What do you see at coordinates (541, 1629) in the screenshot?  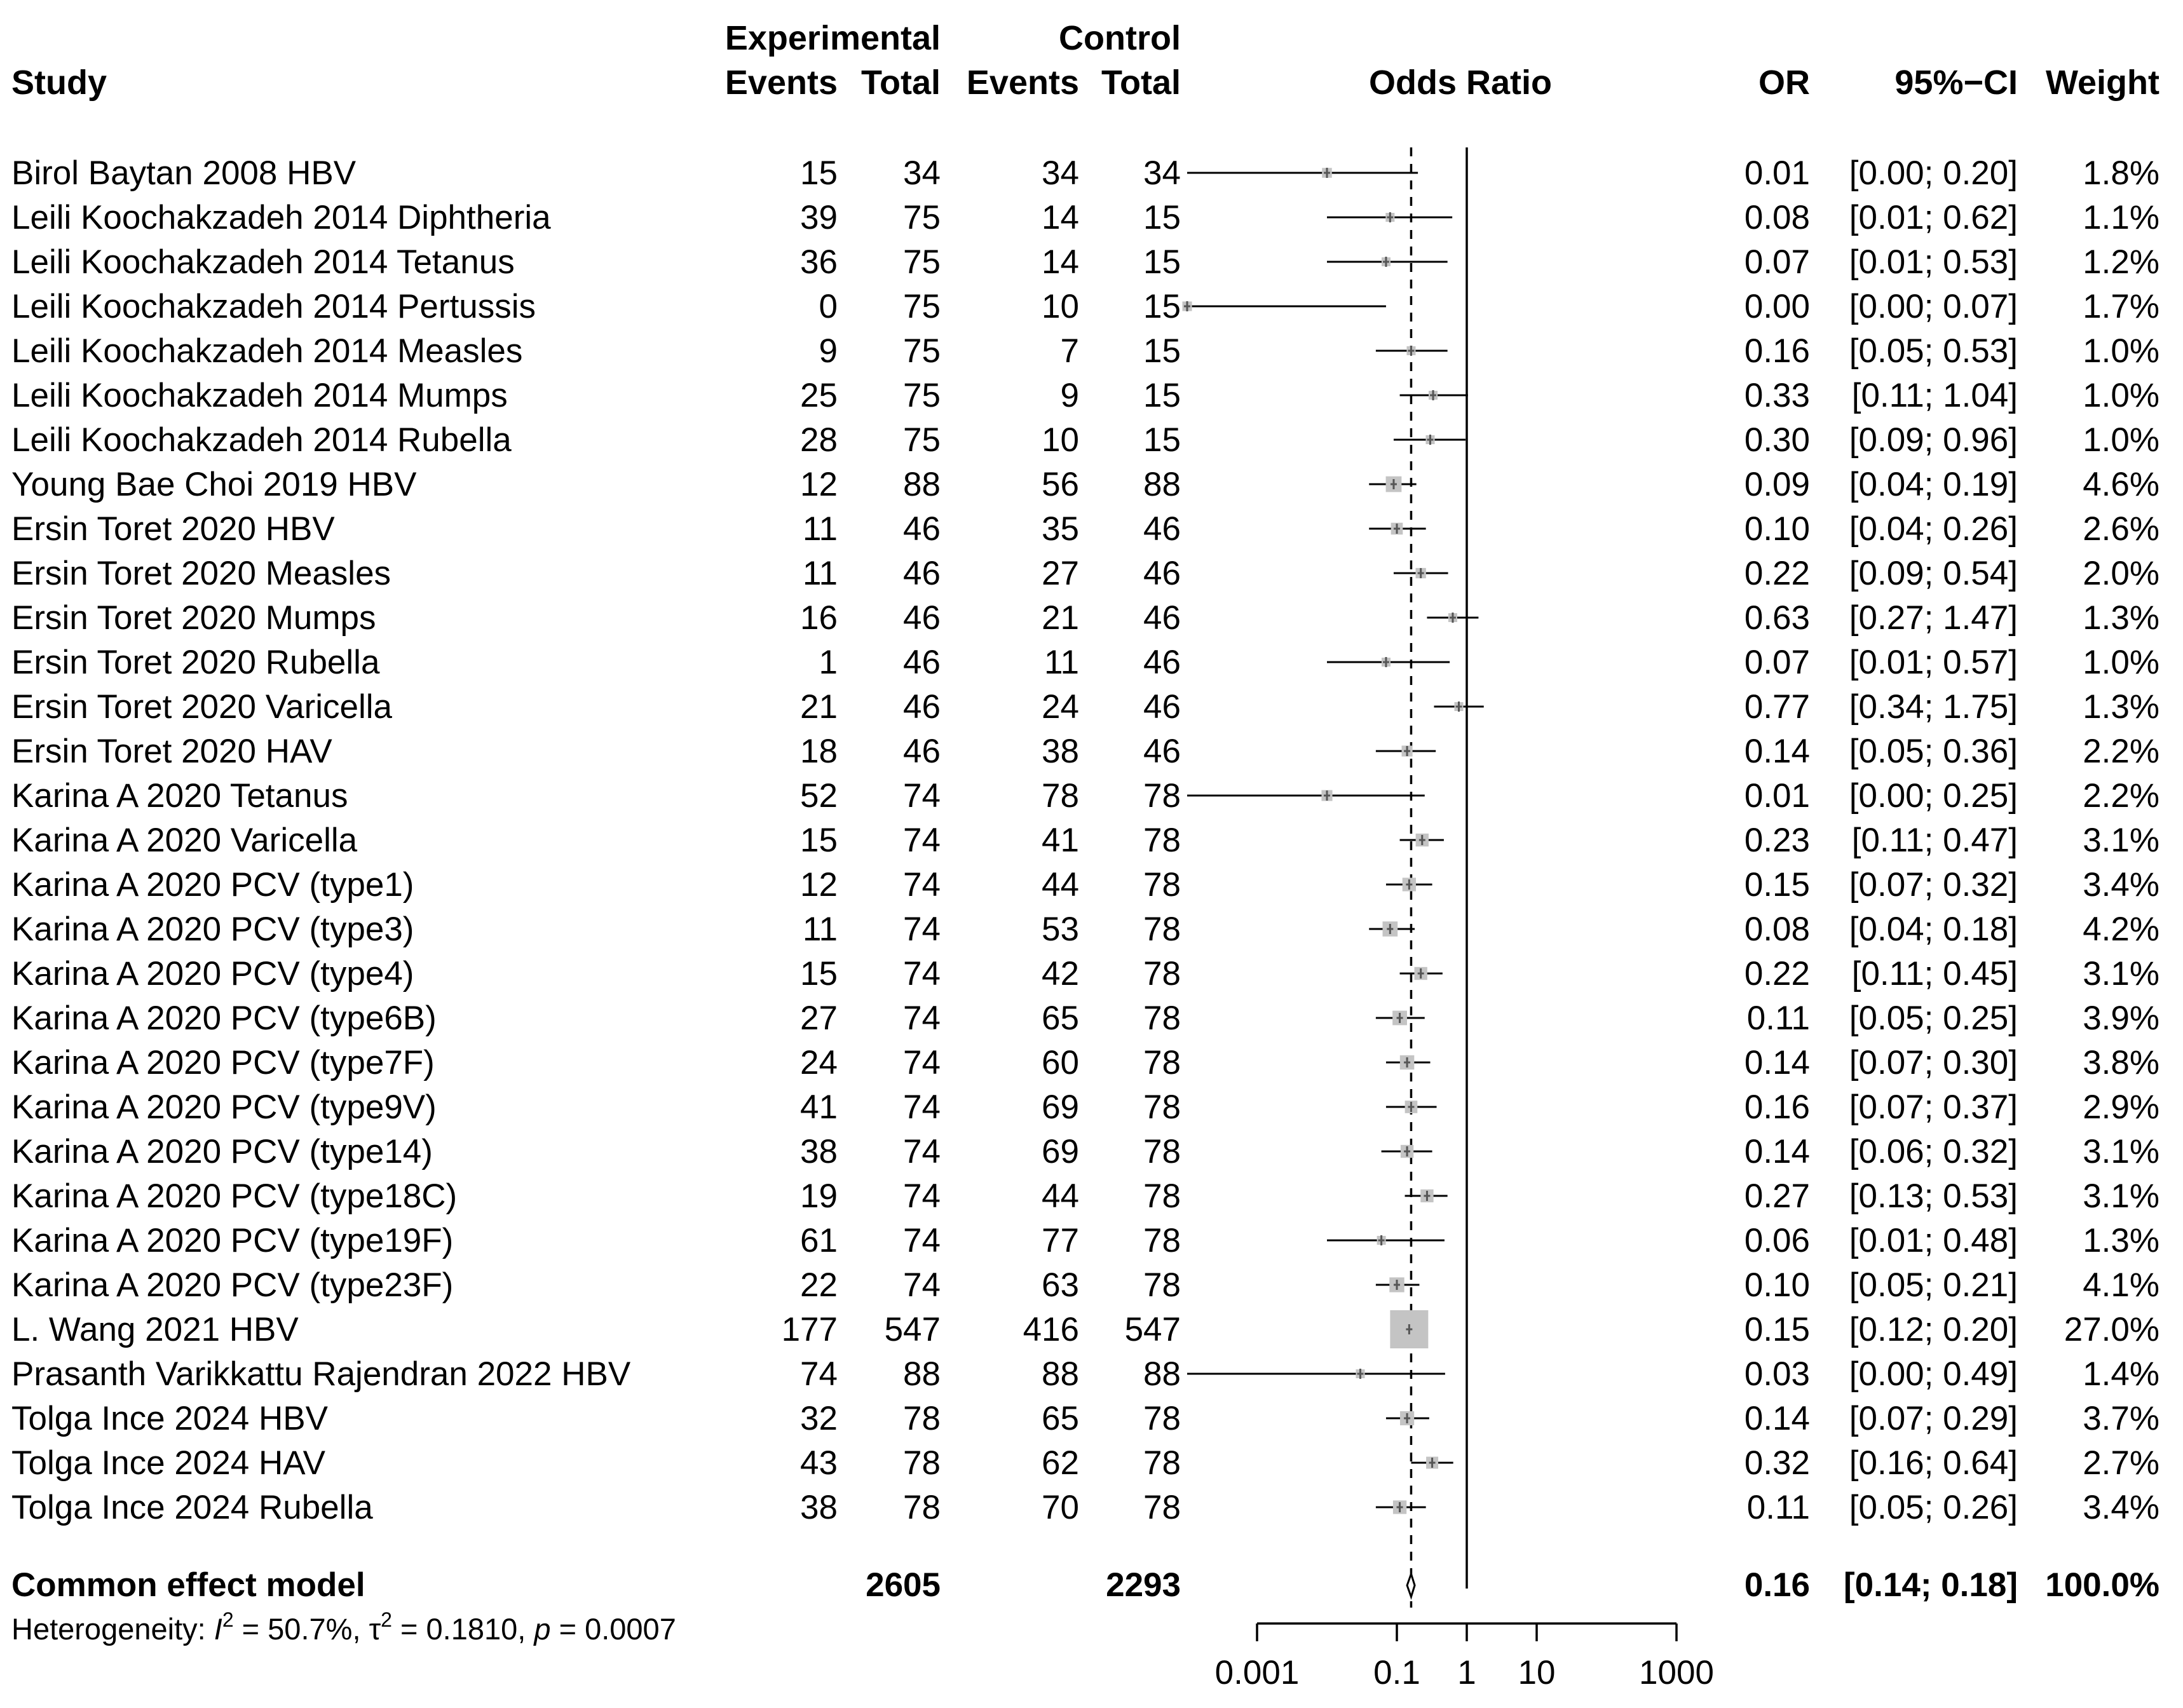 I see `het-p-symbol: p` at bounding box center [541, 1629].